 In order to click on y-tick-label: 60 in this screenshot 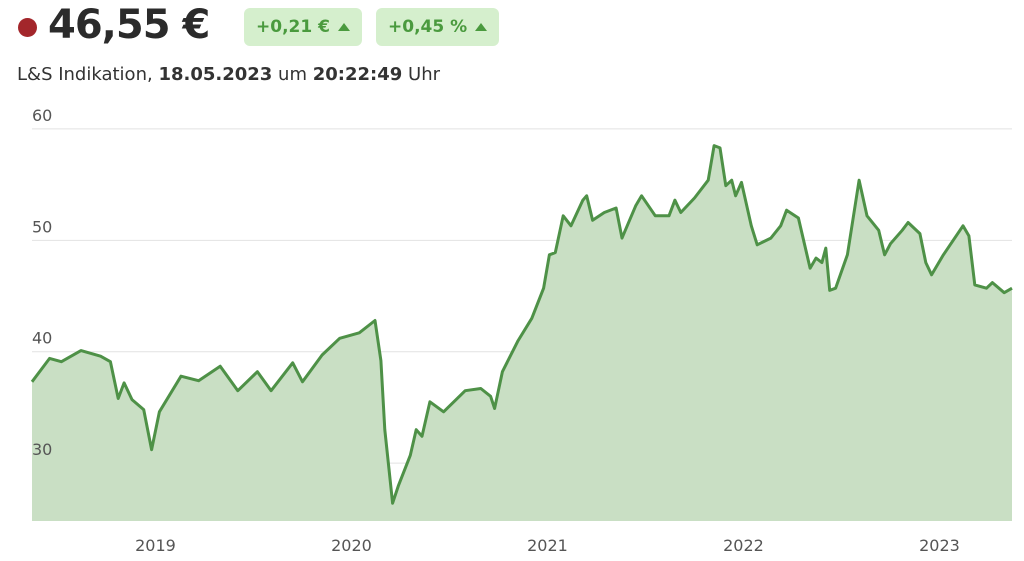, I will do `click(42, 115)`.